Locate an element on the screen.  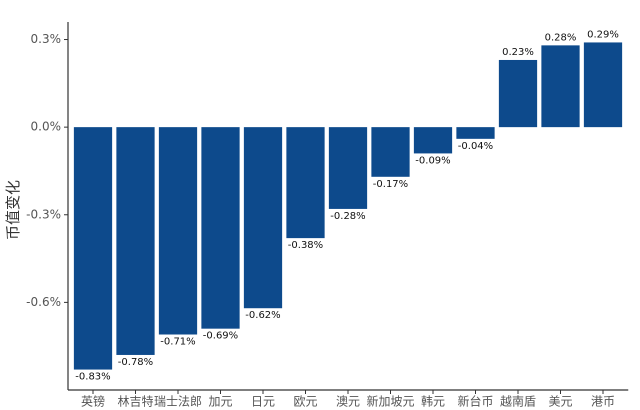
value-label: -0.17% is located at coordinates (390, 184).